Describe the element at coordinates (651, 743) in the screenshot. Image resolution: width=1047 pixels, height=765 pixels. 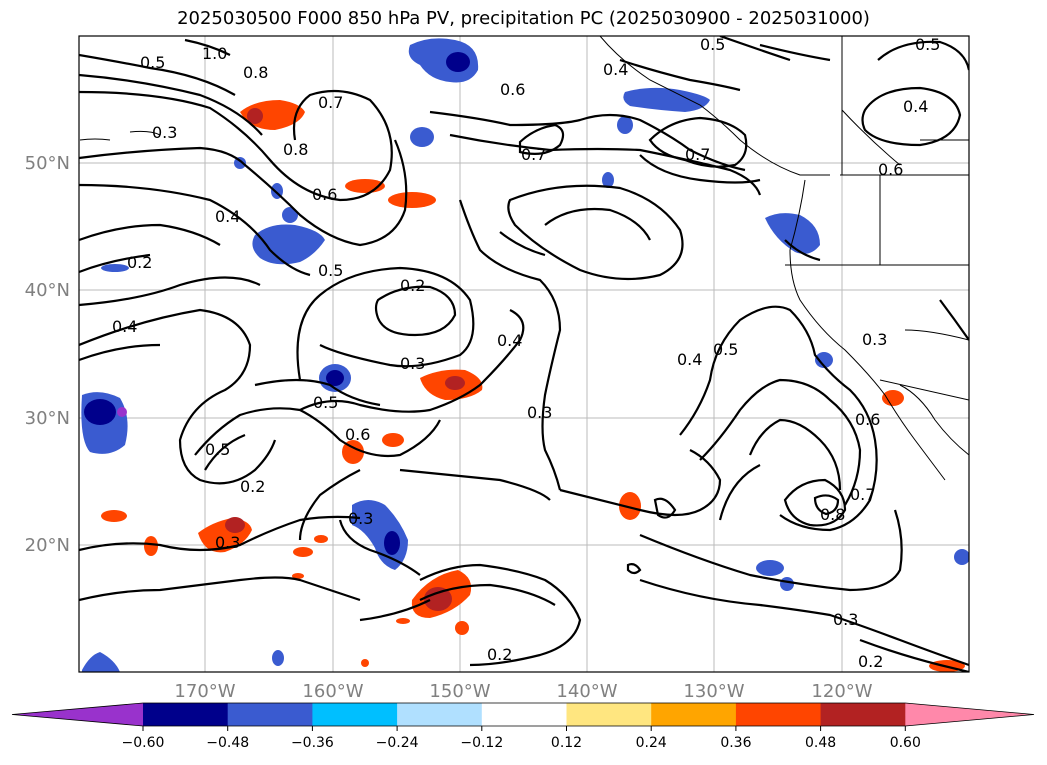
I see `colorbar-tick-label: 0.24` at that location.